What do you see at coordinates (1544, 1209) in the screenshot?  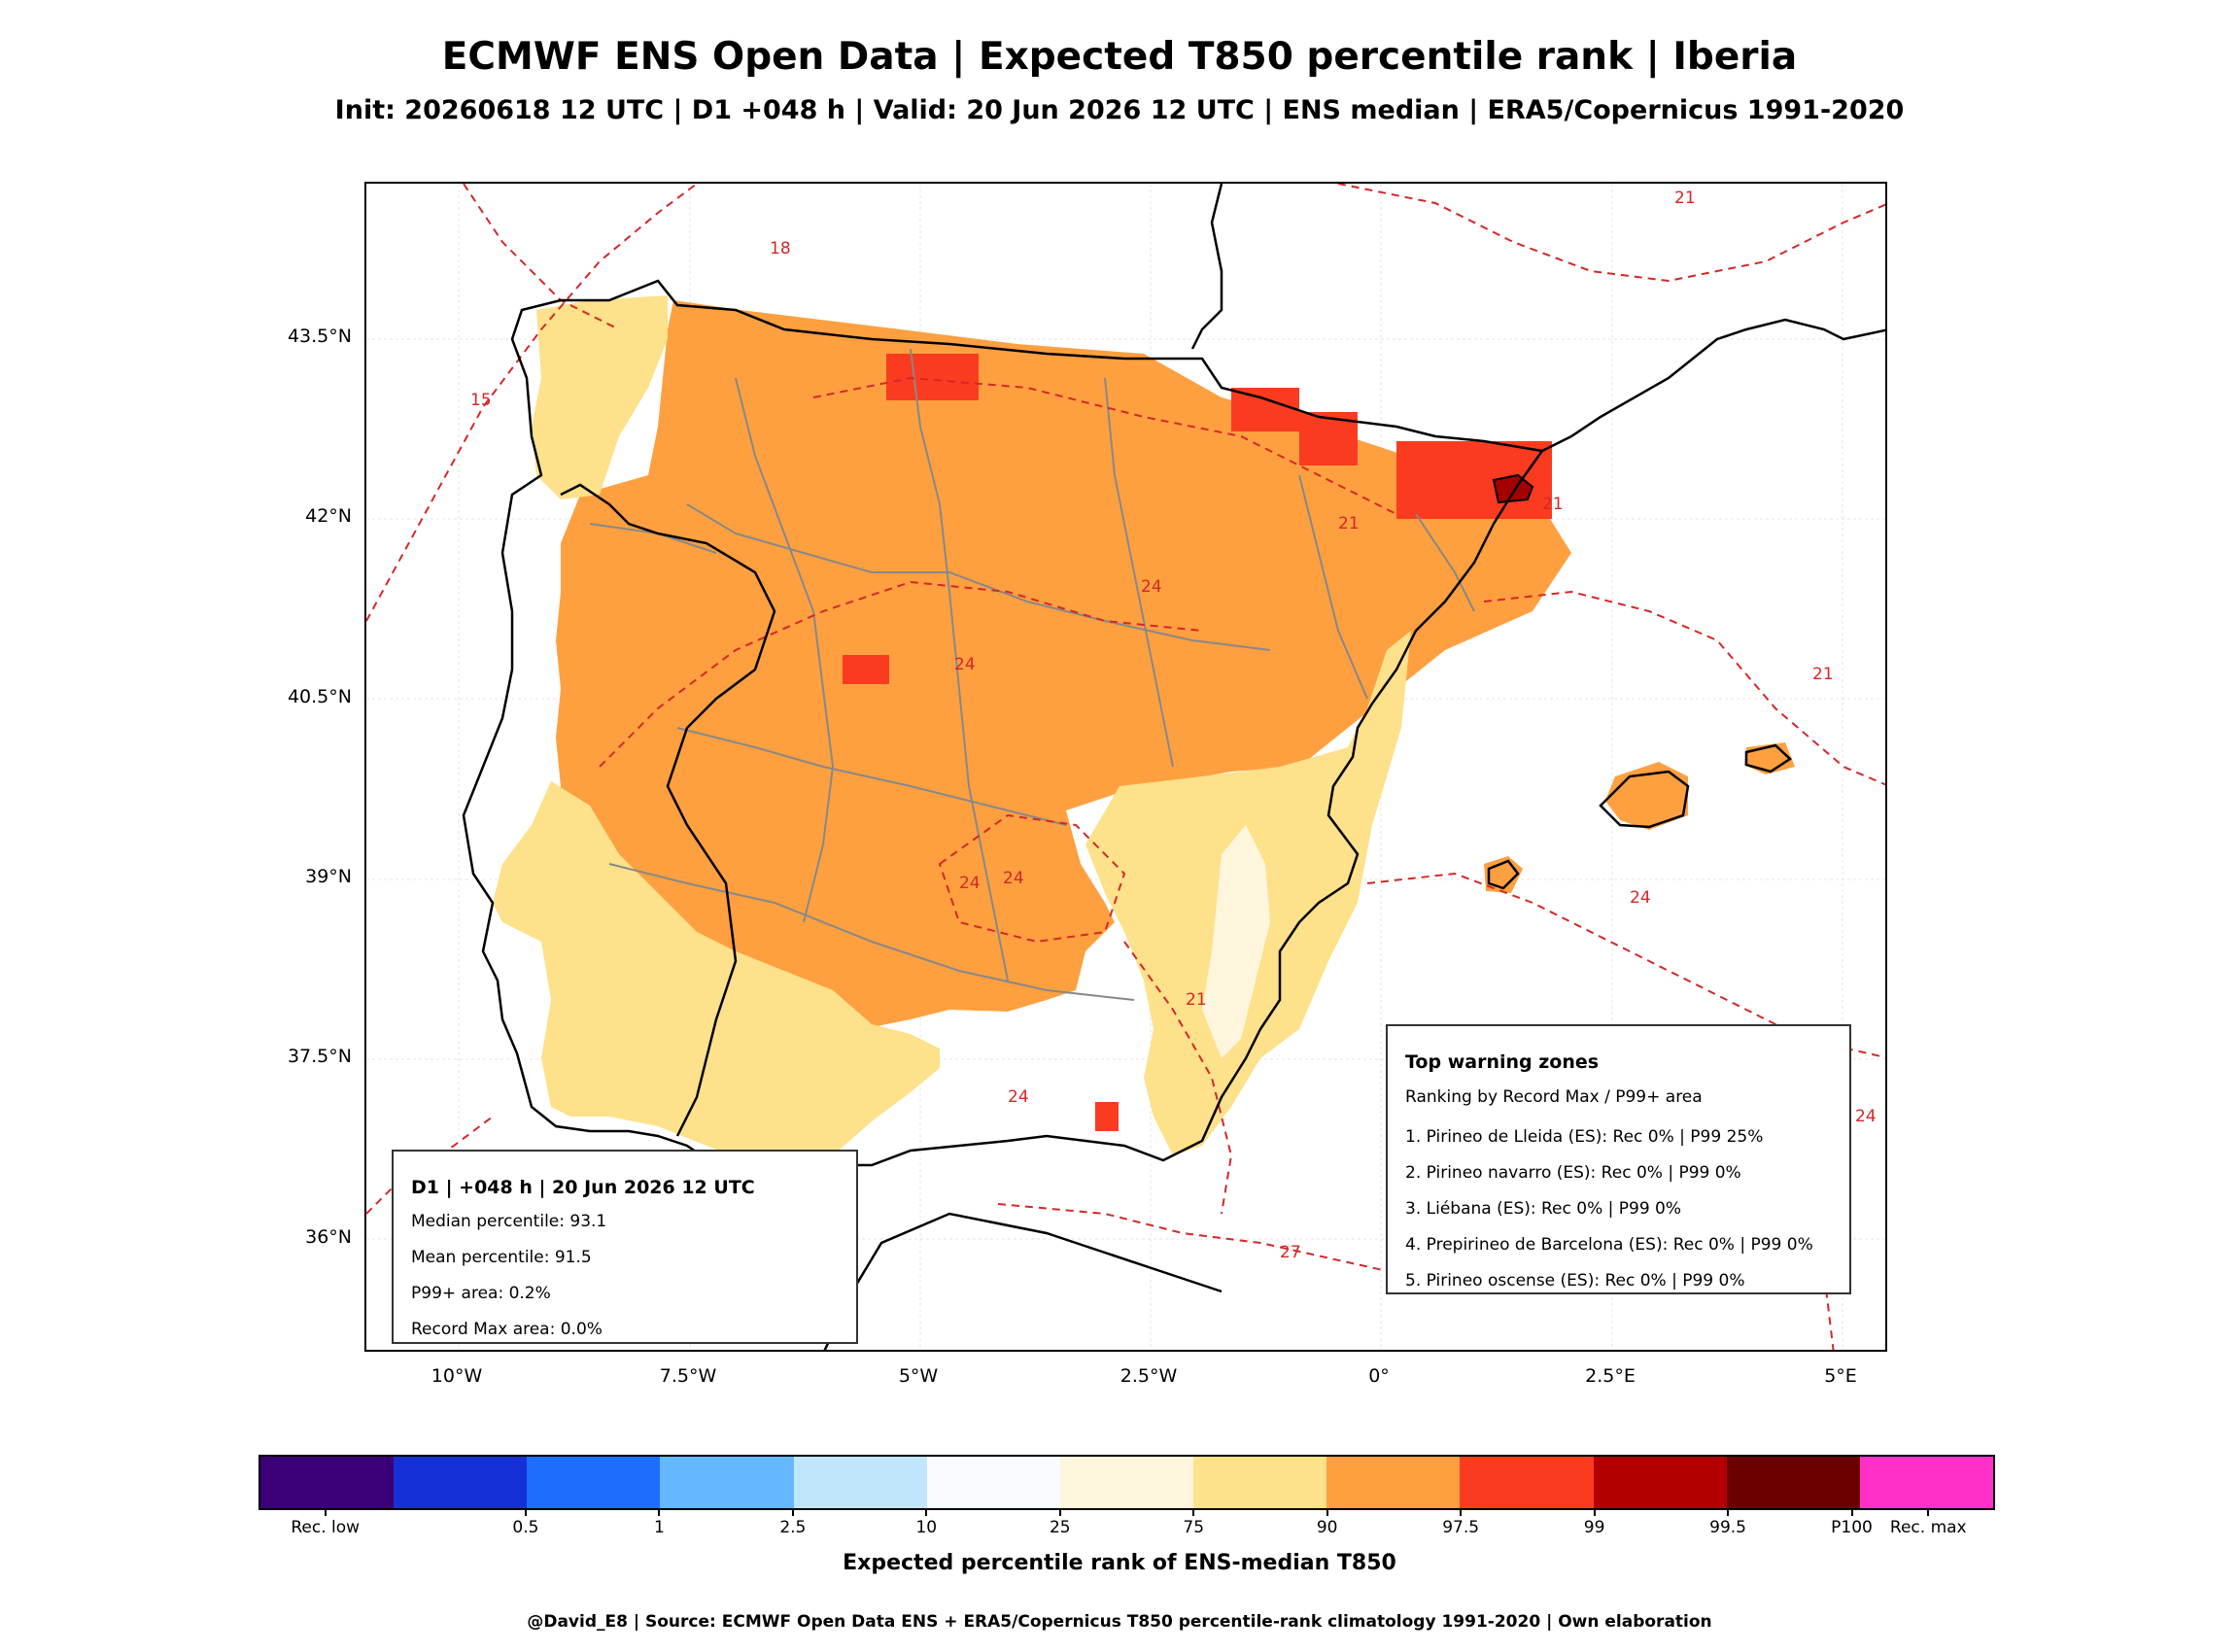 I see `warning-zone-item: 3. Liébana (ES): Rec 0% | P99 0%` at bounding box center [1544, 1209].